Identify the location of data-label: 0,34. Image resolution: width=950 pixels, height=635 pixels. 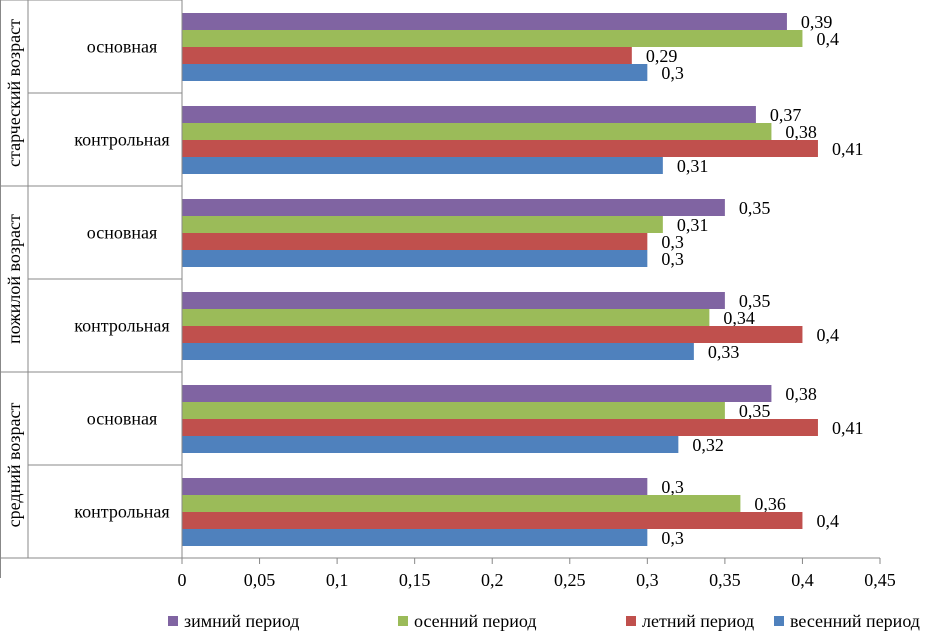
(739, 318).